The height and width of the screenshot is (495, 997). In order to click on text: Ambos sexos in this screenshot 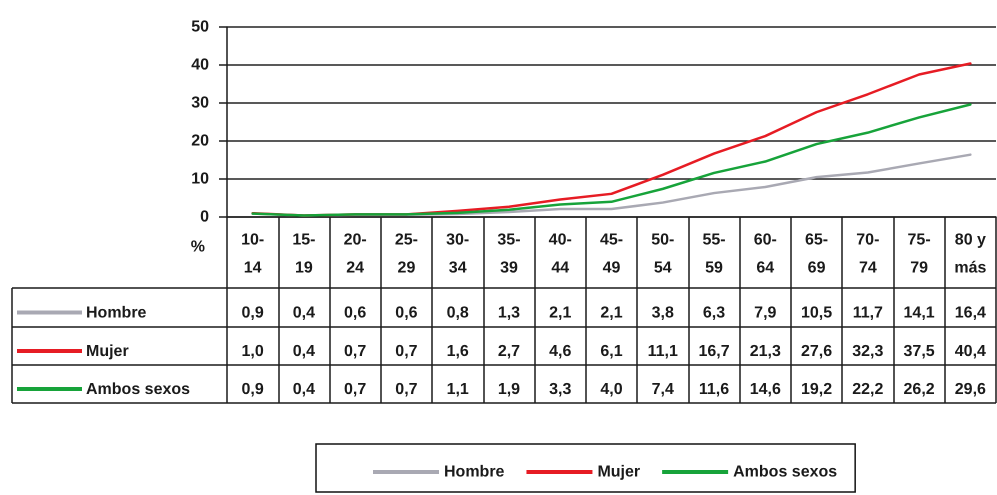, I will do `click(785, 472)`.